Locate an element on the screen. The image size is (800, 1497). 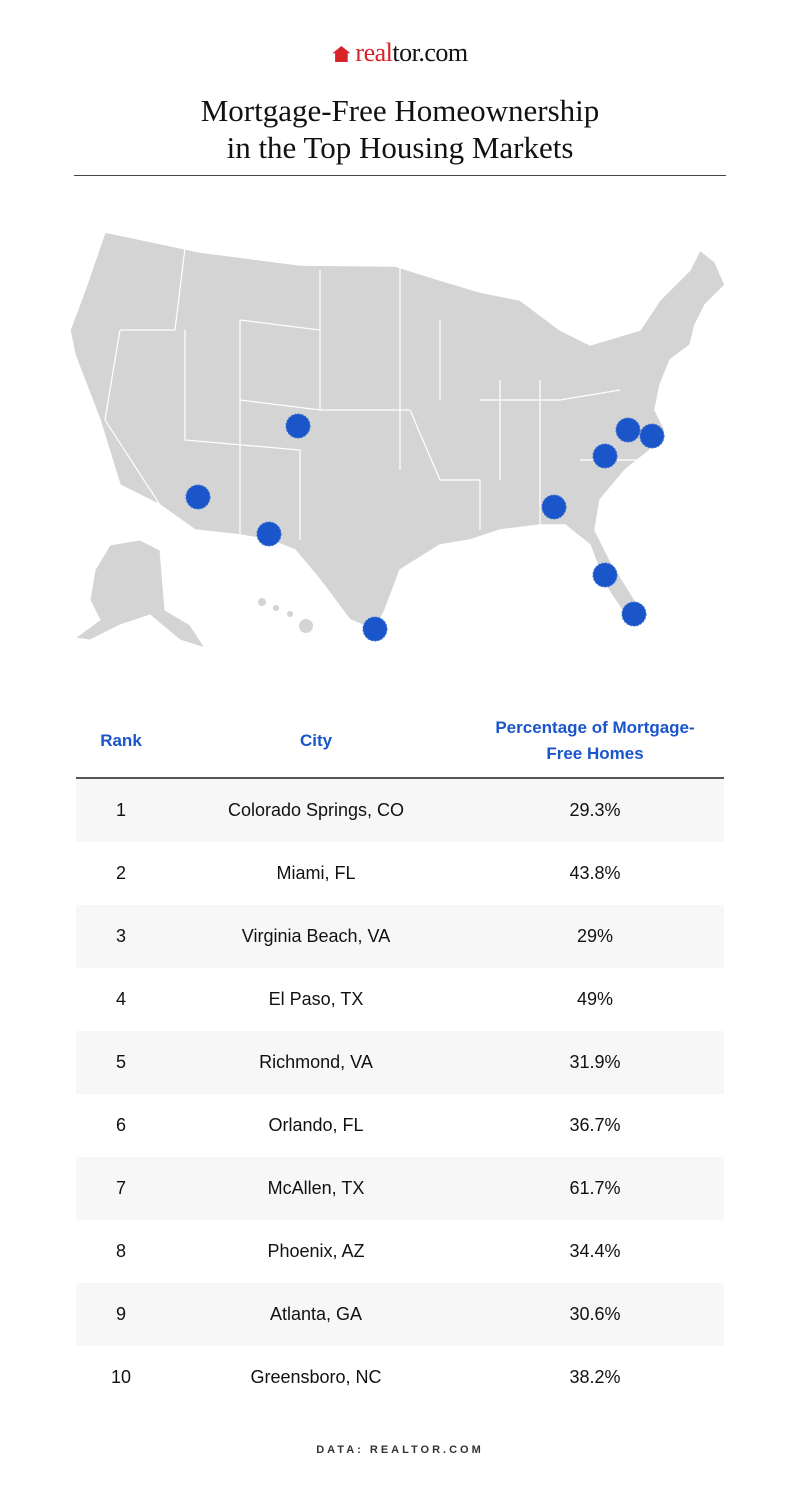
percentage-cell: 38.2% is located at coordinates (595, 1377).